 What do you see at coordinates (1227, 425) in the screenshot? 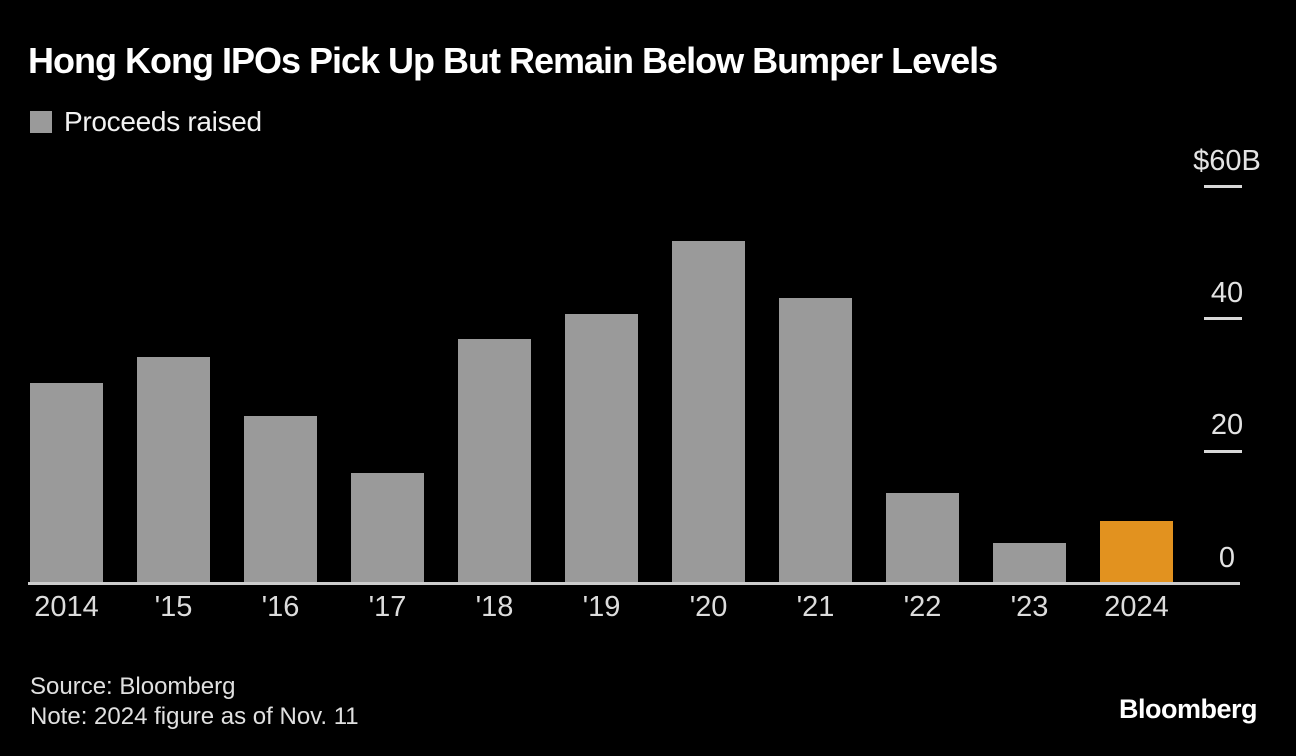
I see `y-tick-label: 20` at bounding box center [1227, 425].